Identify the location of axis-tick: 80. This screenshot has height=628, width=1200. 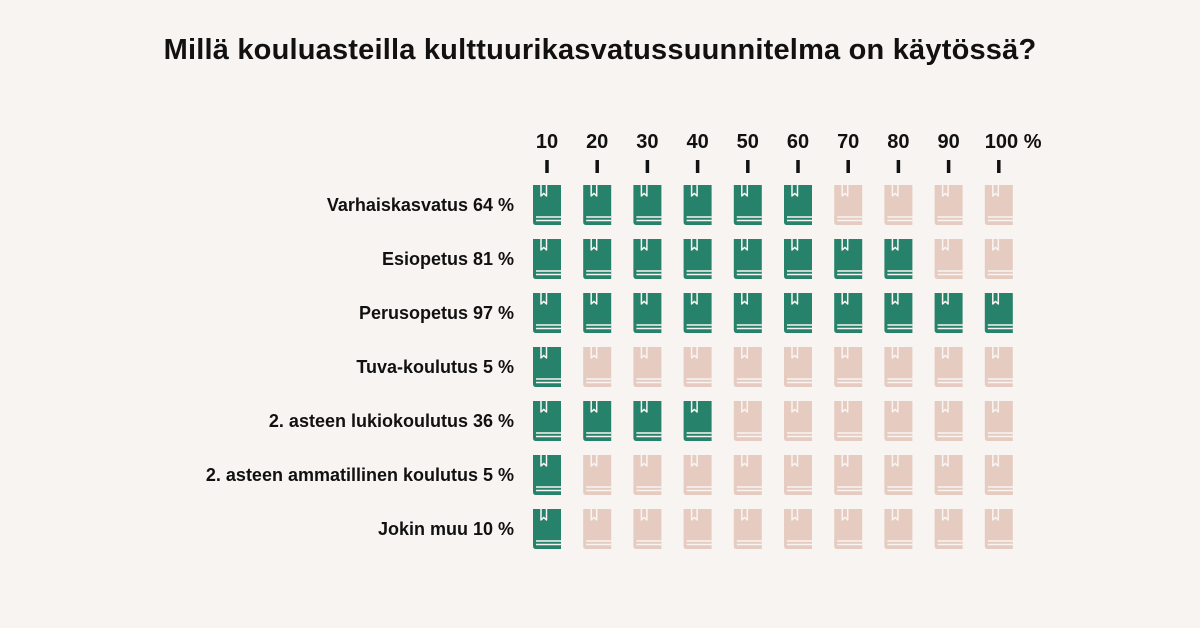
(898, 152).